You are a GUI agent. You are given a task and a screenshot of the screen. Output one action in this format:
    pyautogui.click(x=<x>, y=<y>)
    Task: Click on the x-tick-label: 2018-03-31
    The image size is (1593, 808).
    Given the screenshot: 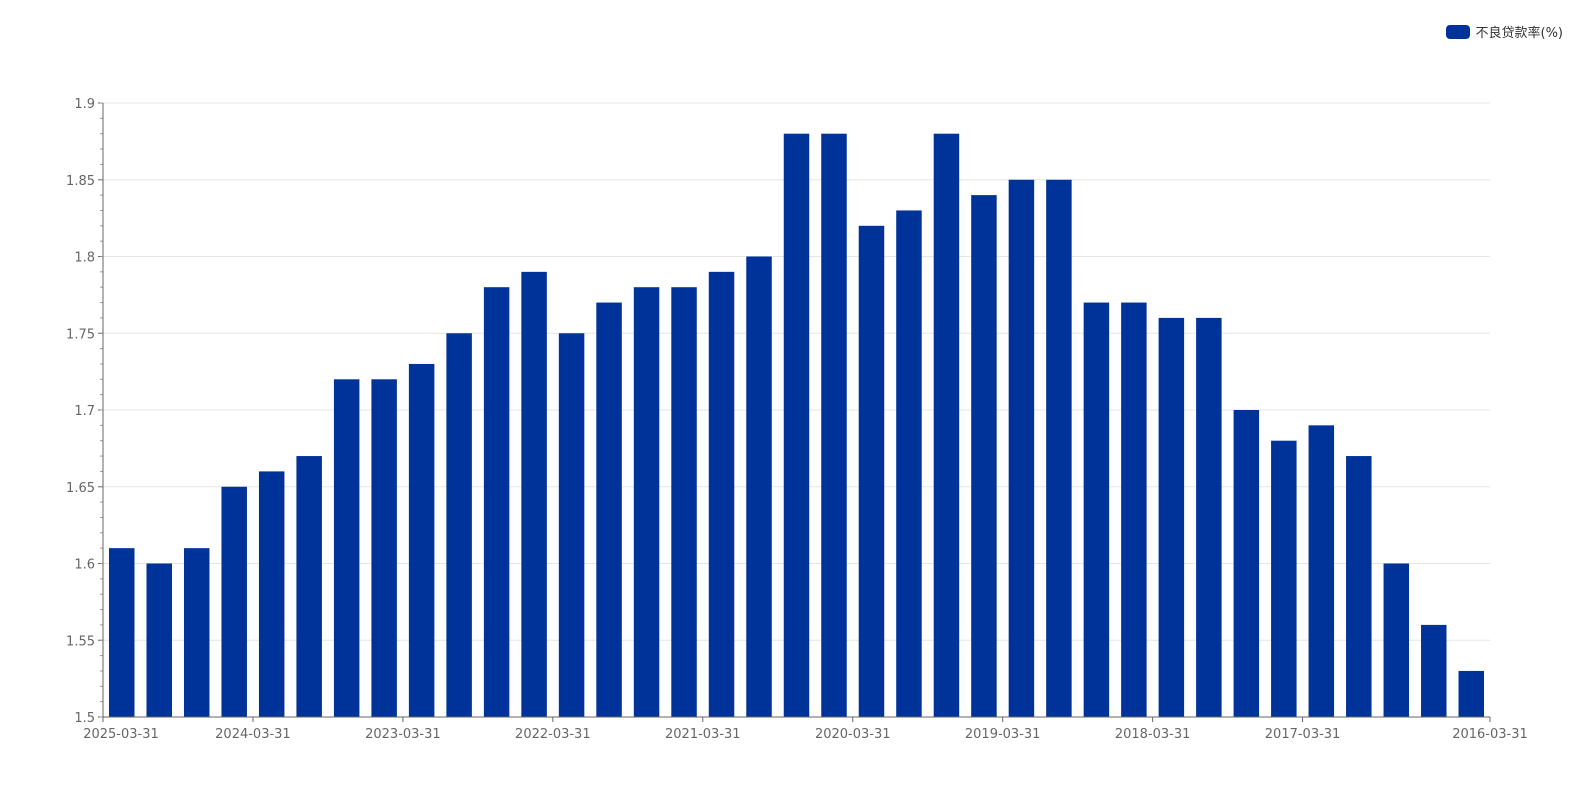 What is the action you would take?
    pyautogui.click(x=1153, y=734)
    